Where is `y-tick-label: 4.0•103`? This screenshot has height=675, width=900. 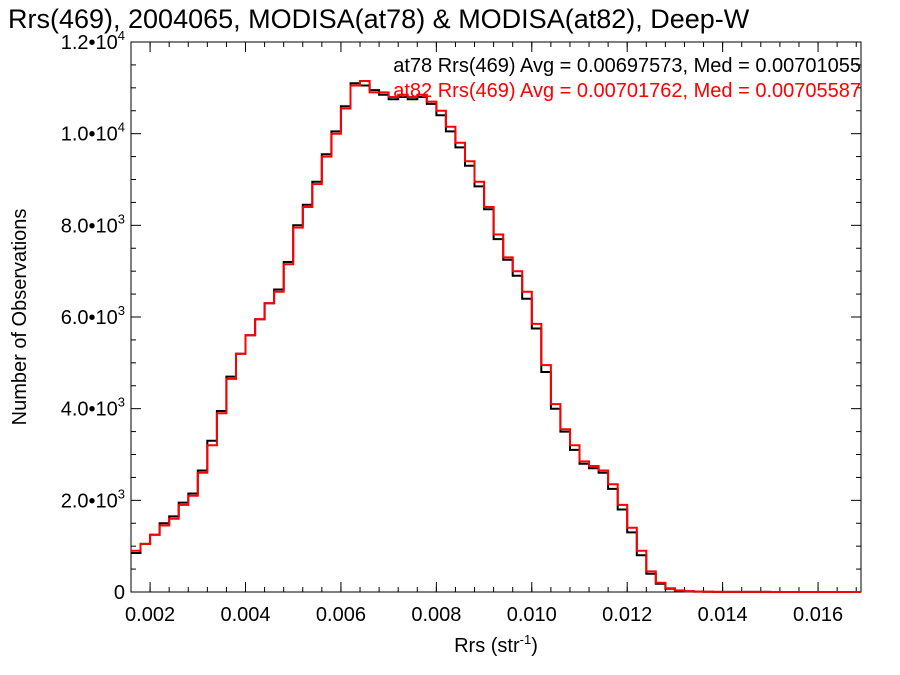
y-tick-label: 4.0•103 is located at coordinates (93, 408).